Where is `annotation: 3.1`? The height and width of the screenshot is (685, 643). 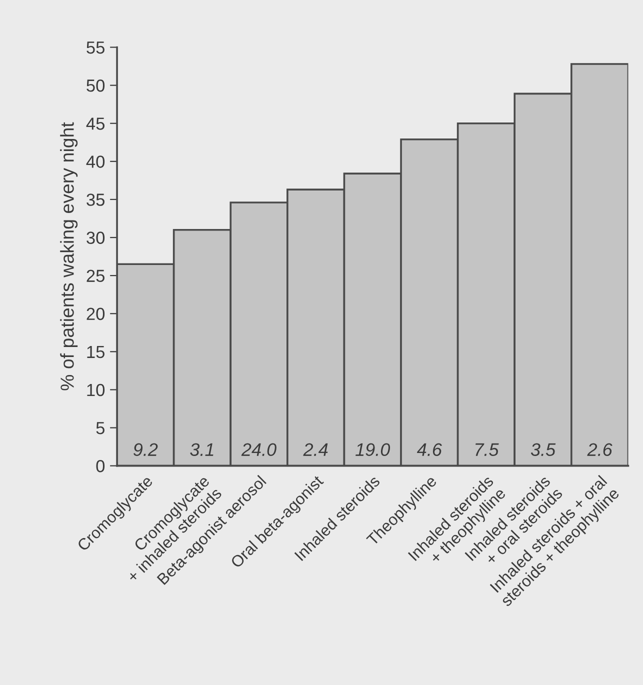 annotation: 3.1 is located at coordinates (202, 449).